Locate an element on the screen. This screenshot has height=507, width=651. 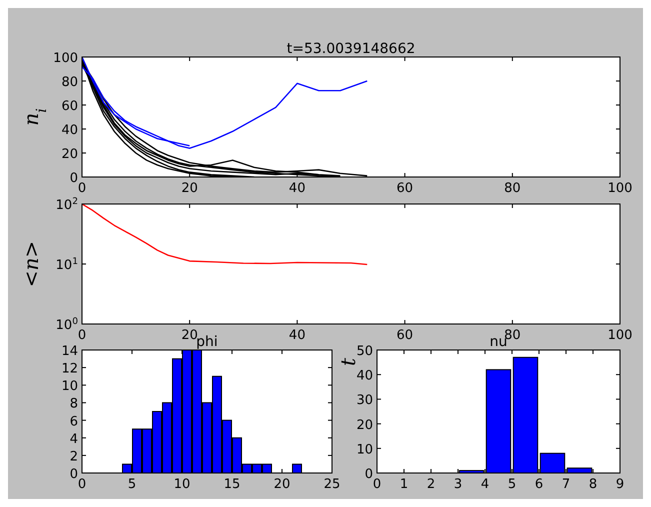
y-tick-label: 80 is located at coordinates (69, 82).